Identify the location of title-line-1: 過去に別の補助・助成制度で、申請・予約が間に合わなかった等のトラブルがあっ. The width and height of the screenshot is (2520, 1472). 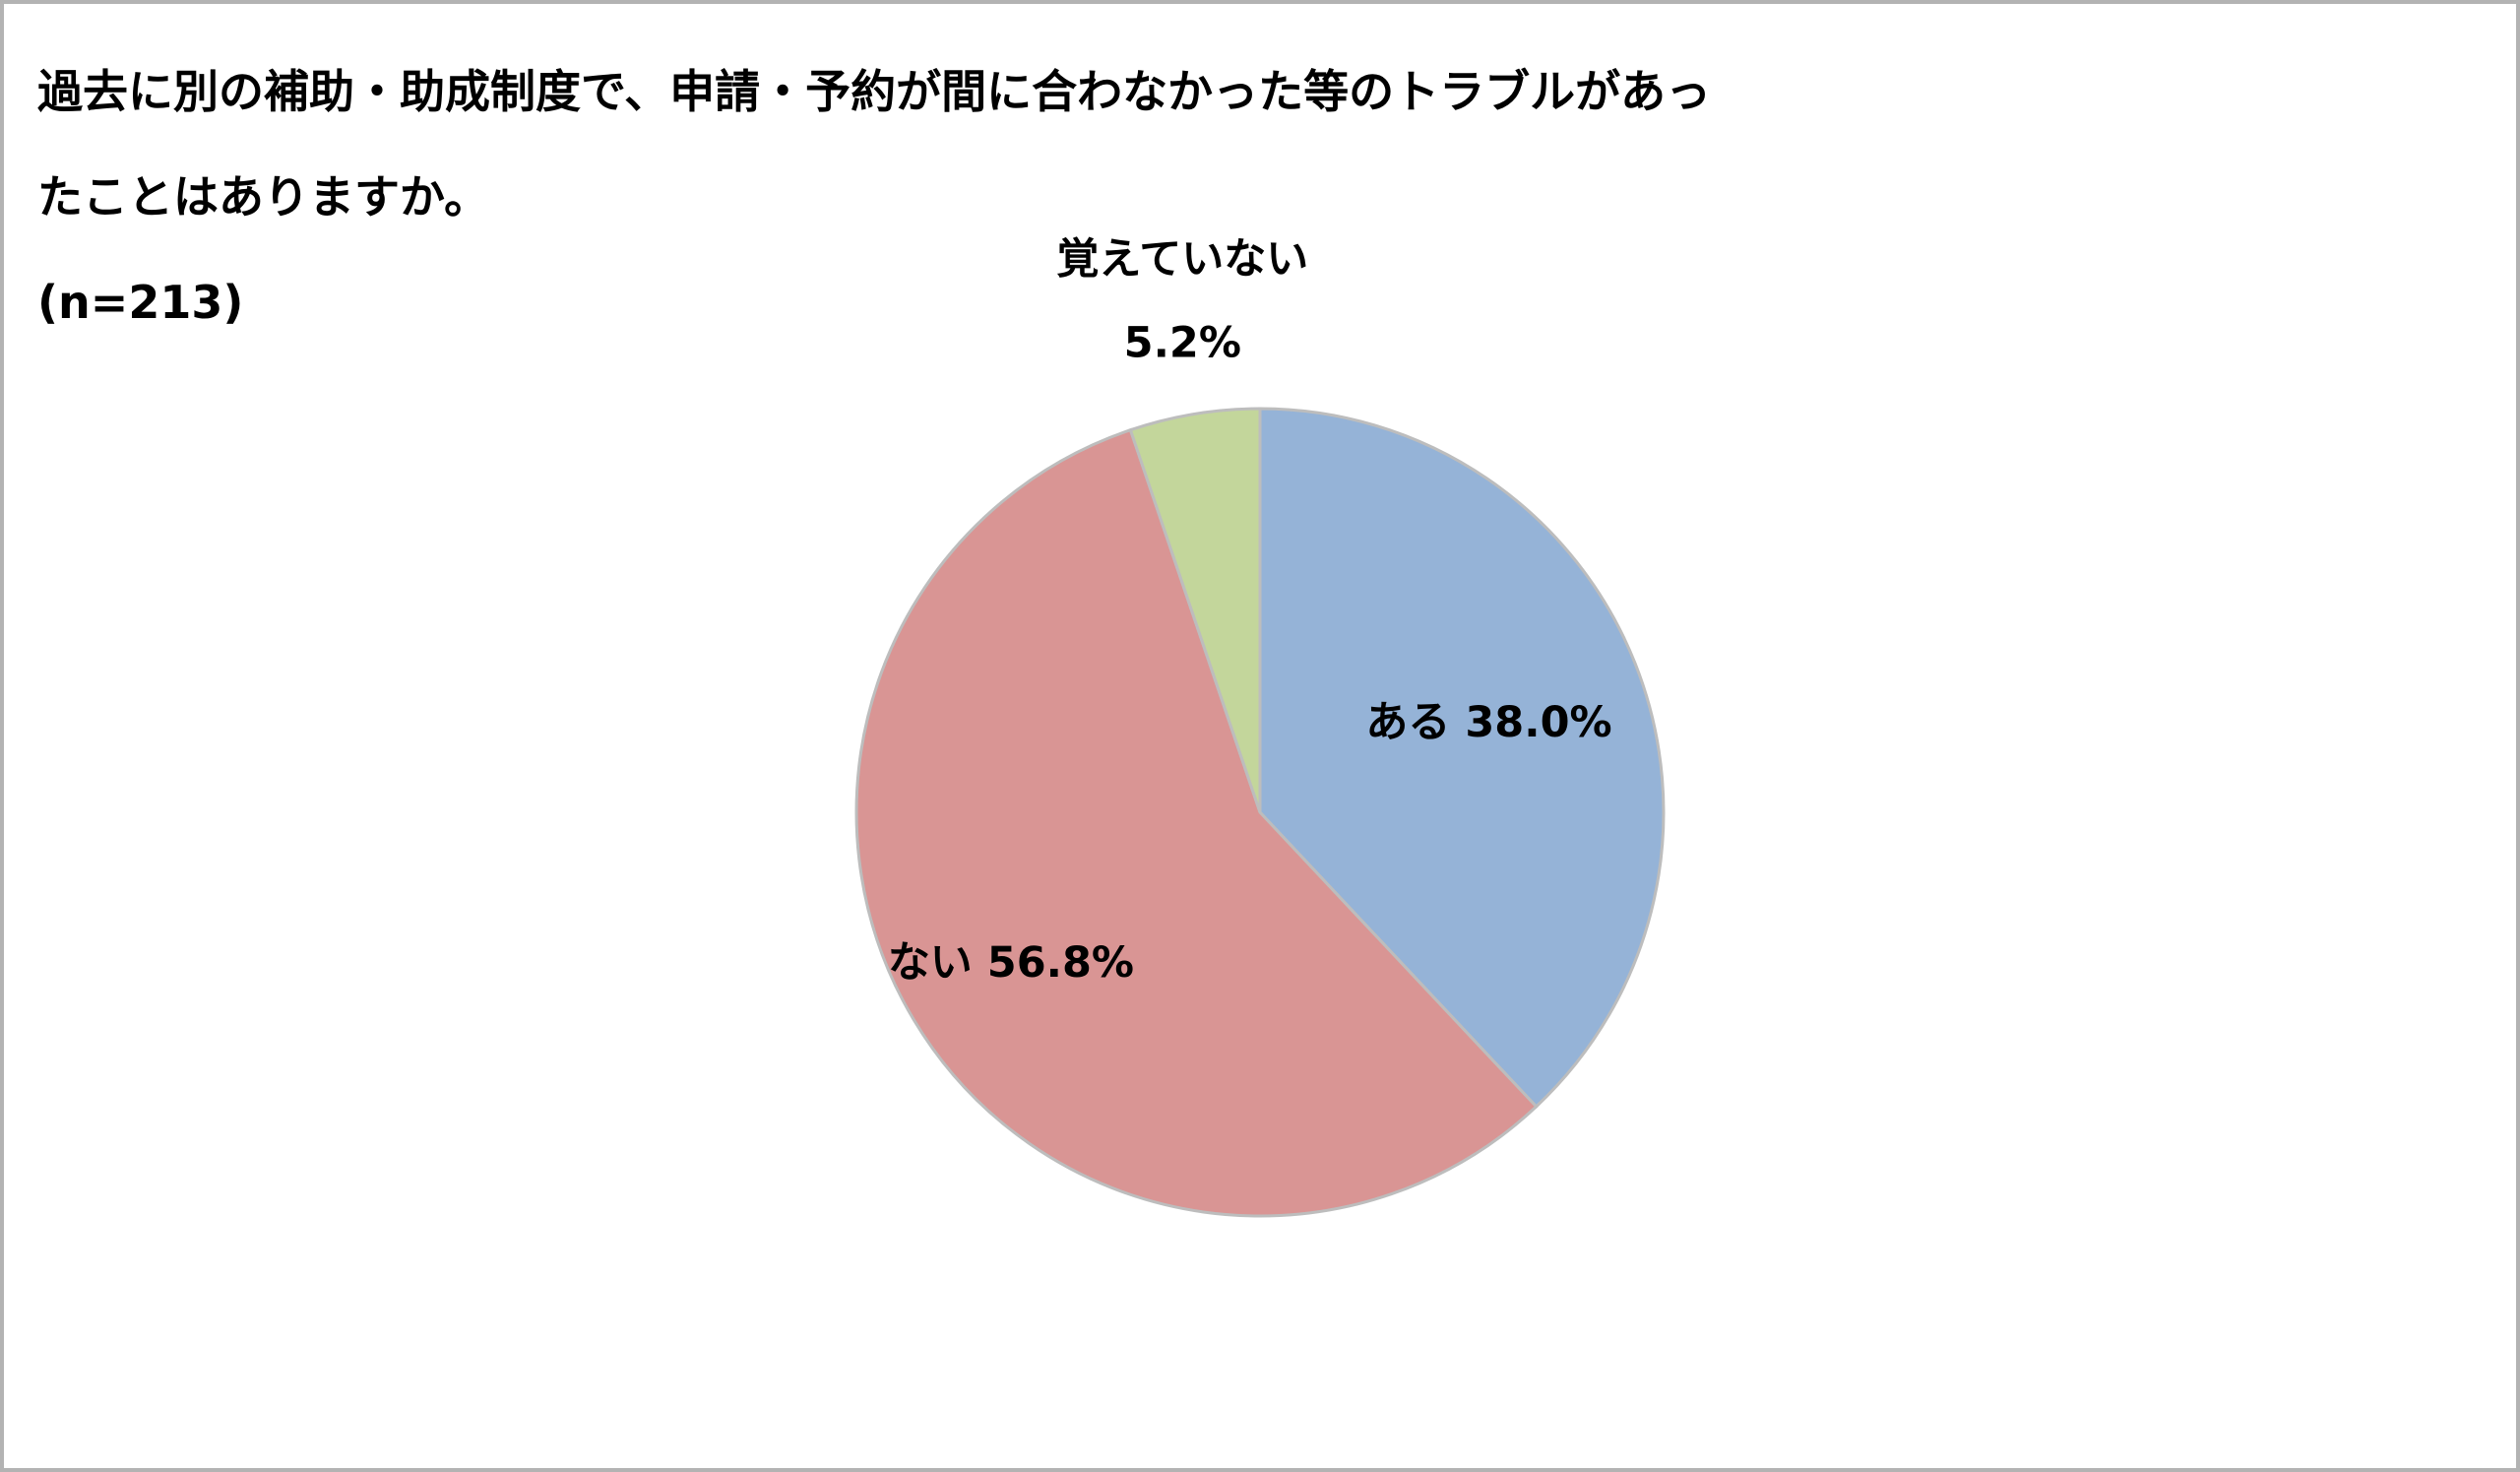
(874, 91).